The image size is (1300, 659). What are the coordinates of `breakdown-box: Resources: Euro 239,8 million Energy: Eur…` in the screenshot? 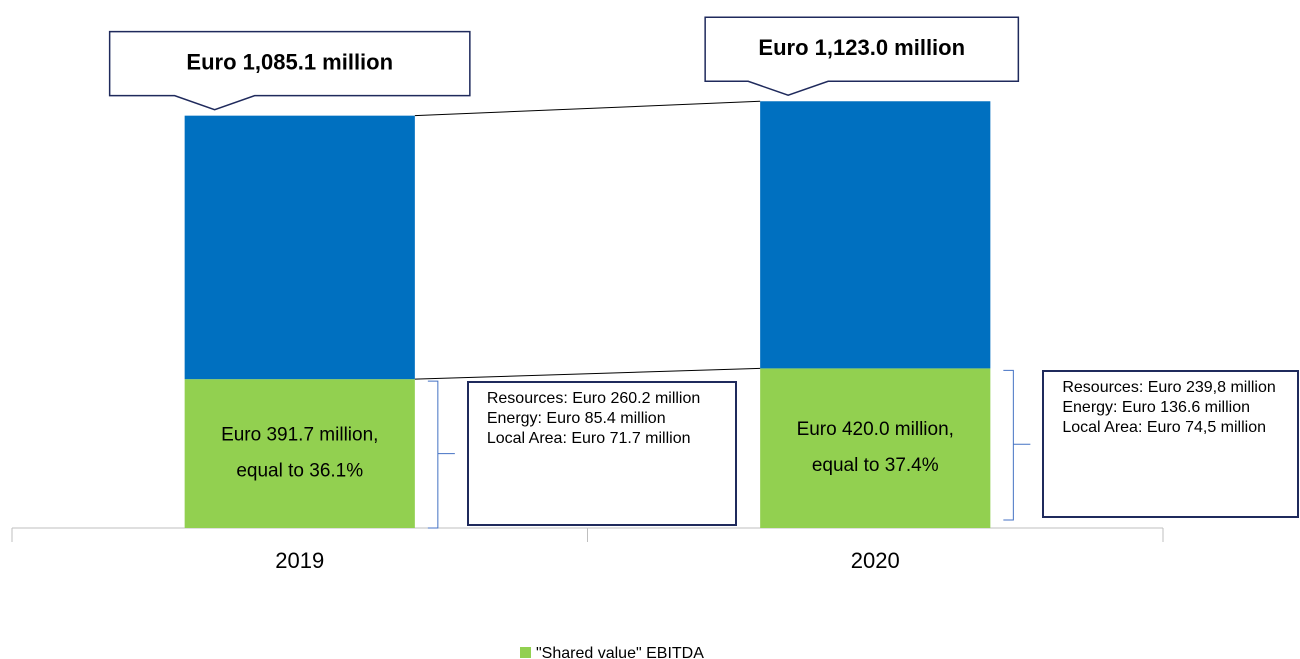 It's located at (1171, 444).